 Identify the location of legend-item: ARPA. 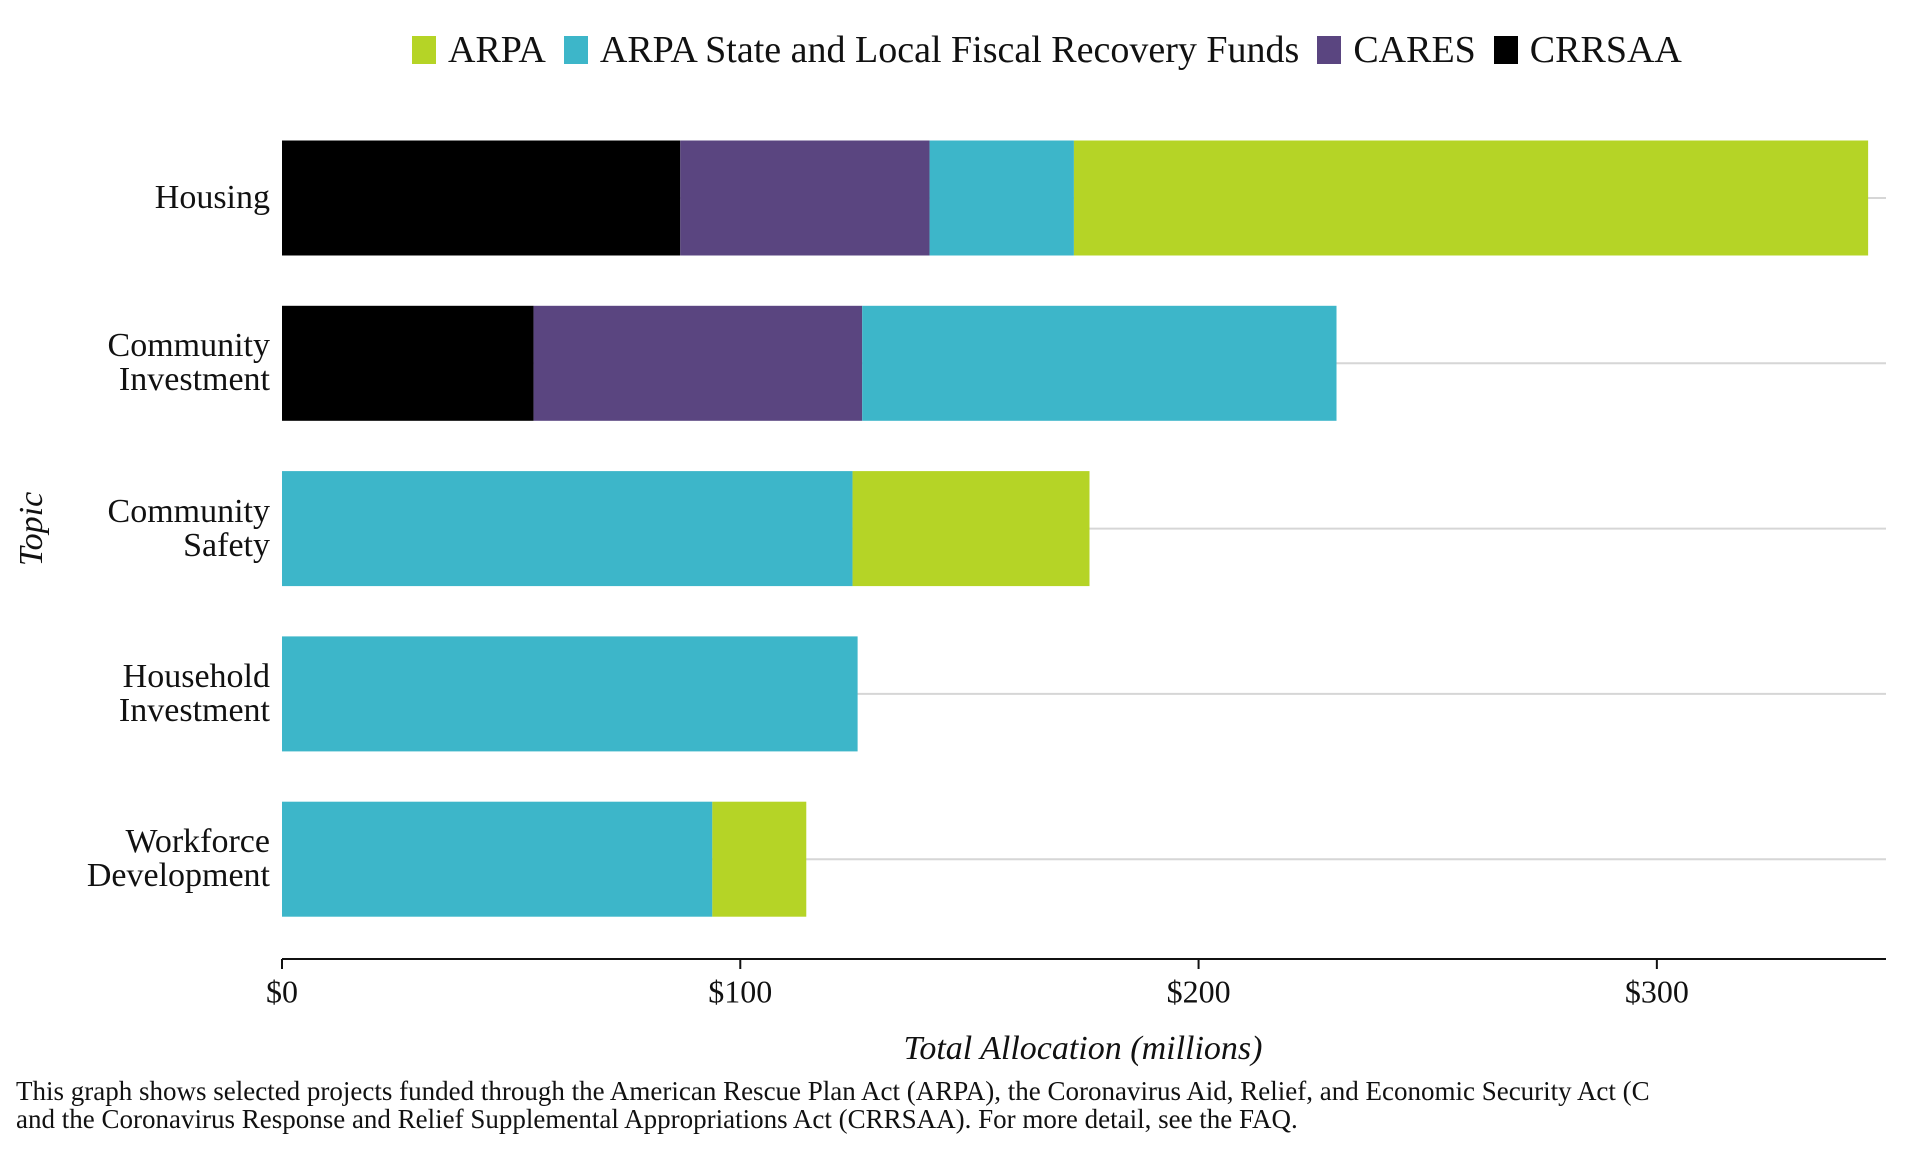
(479, 50).